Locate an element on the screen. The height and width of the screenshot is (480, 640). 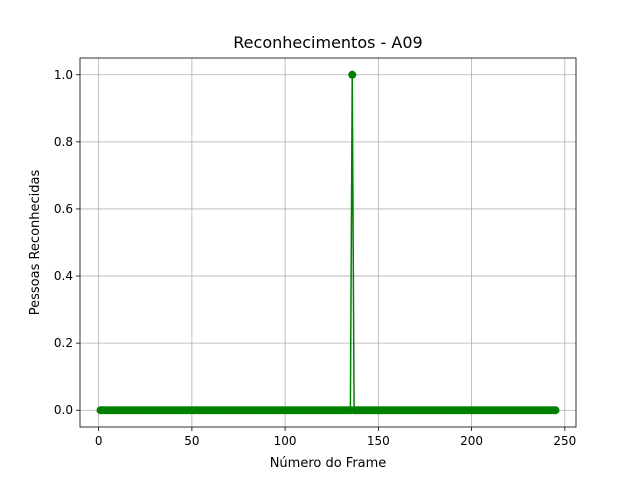
y-tick-label: 1.0 is located at coordinates (63, 75).